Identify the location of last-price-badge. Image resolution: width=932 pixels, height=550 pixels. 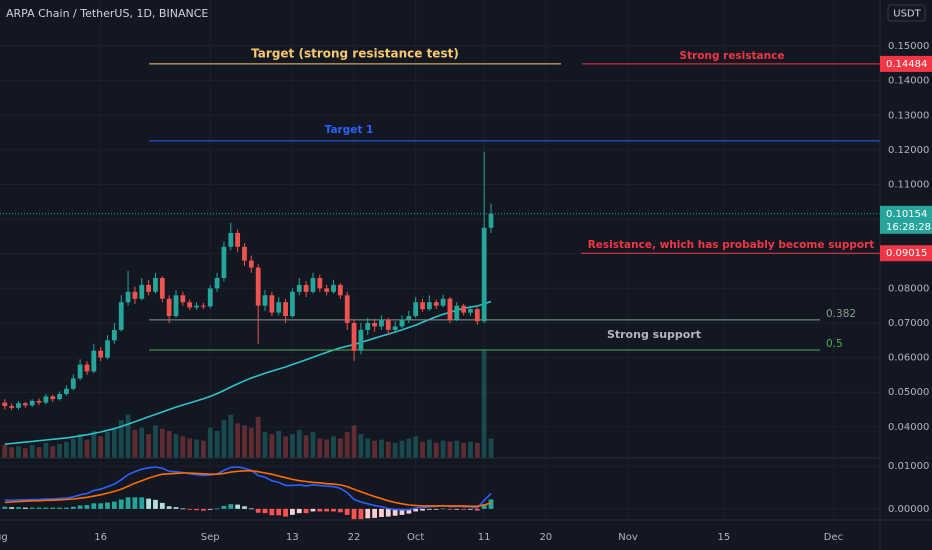
(906, 219).